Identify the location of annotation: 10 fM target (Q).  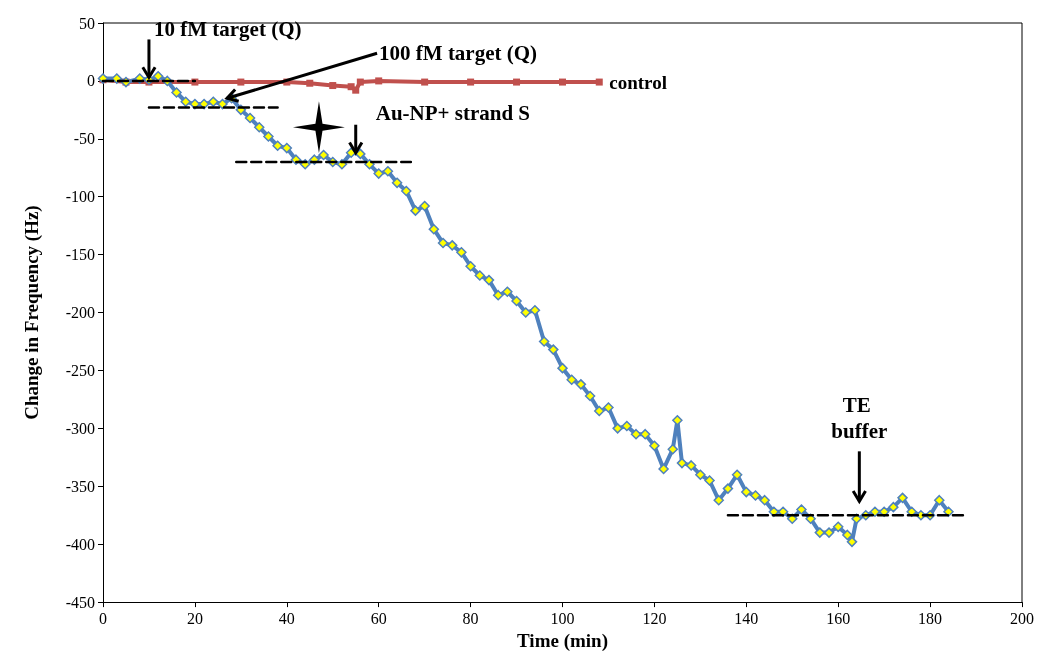
(227, 29).